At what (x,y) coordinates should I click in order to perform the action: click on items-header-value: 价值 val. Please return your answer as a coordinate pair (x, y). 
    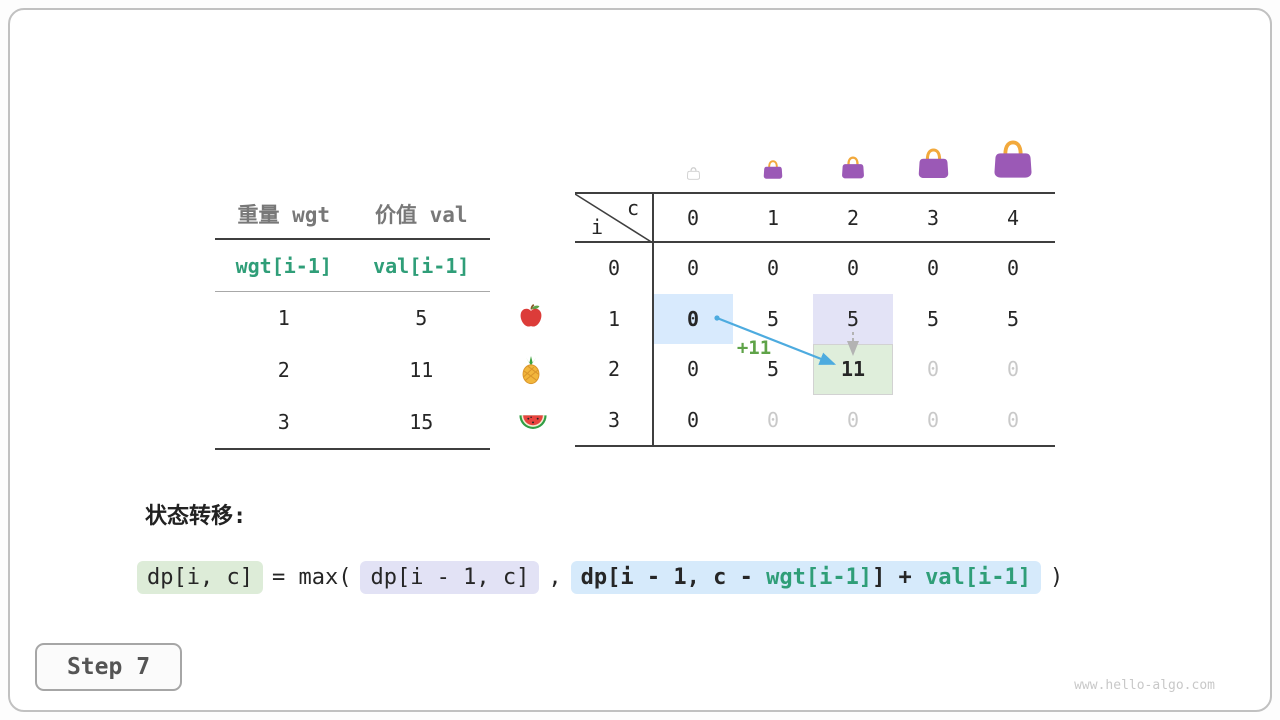
    Looking at the image, I should click on (421, 215).